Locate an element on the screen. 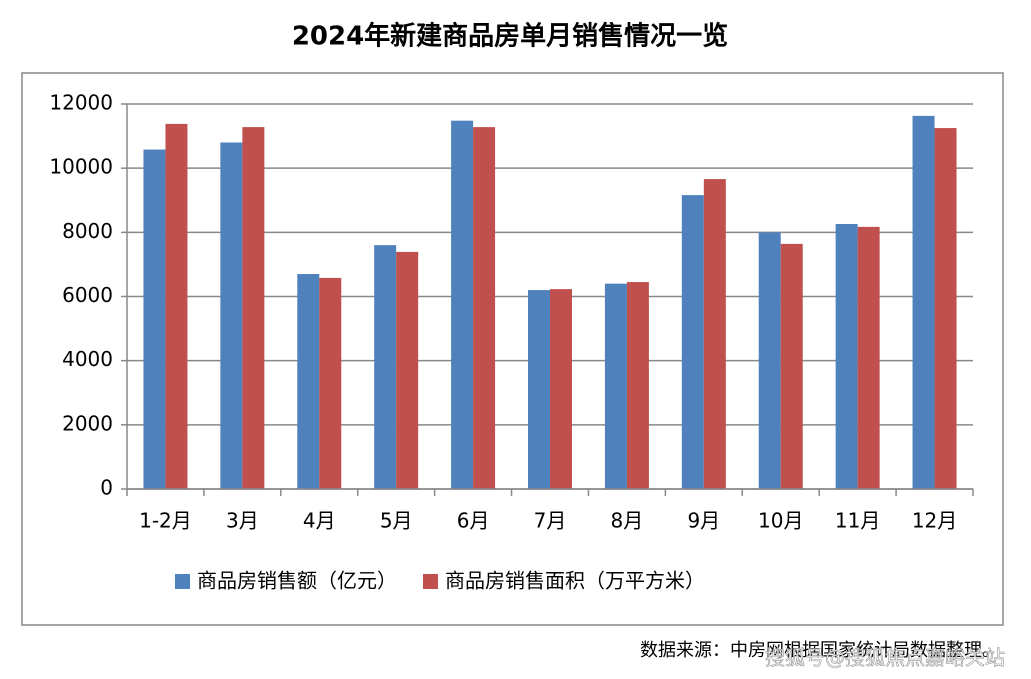  x-tick-label: 12月 is located at coordinates (934, 521).